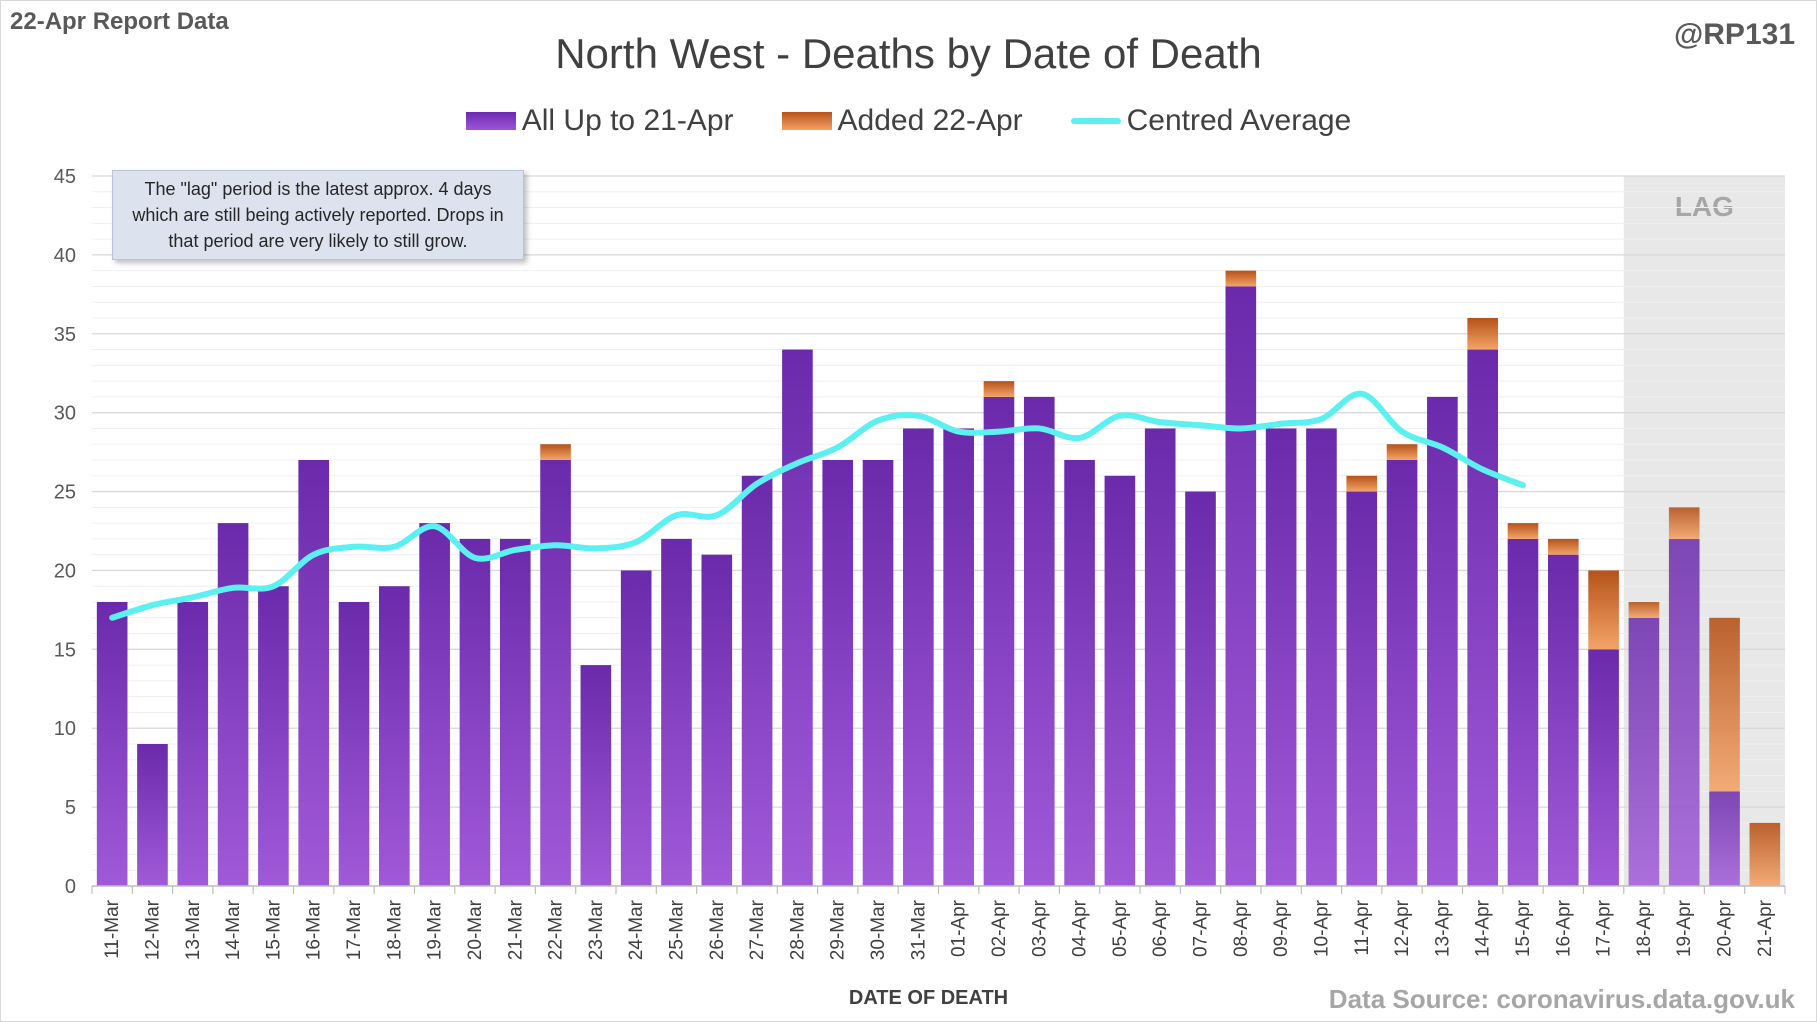 The image size is (1817, 1022). Describe the element at coordinates (757, 680) in the screenshot. I see `bar-all-27-Mar` at that location.